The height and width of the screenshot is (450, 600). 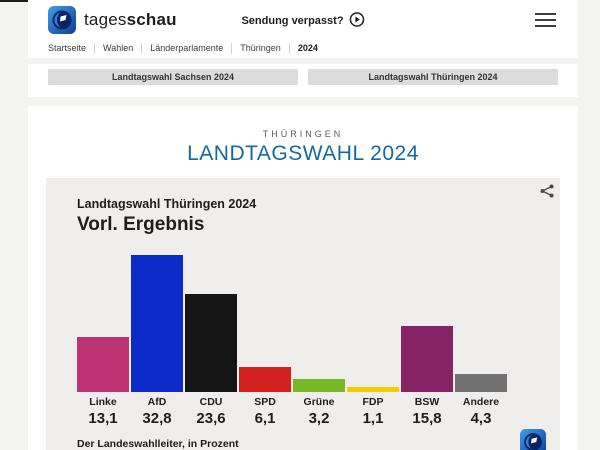 I want to click on bar-grüne, so click(x=319, y=385).